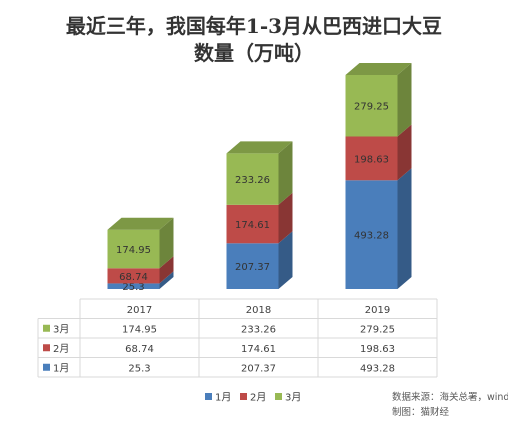 Image resolution: width=508 pixels, height=421 pixels. What do you see at coordinates (258, 310) in the screenshot?
I see `table-header-2018: 2018` at bounding box center [258, 310].